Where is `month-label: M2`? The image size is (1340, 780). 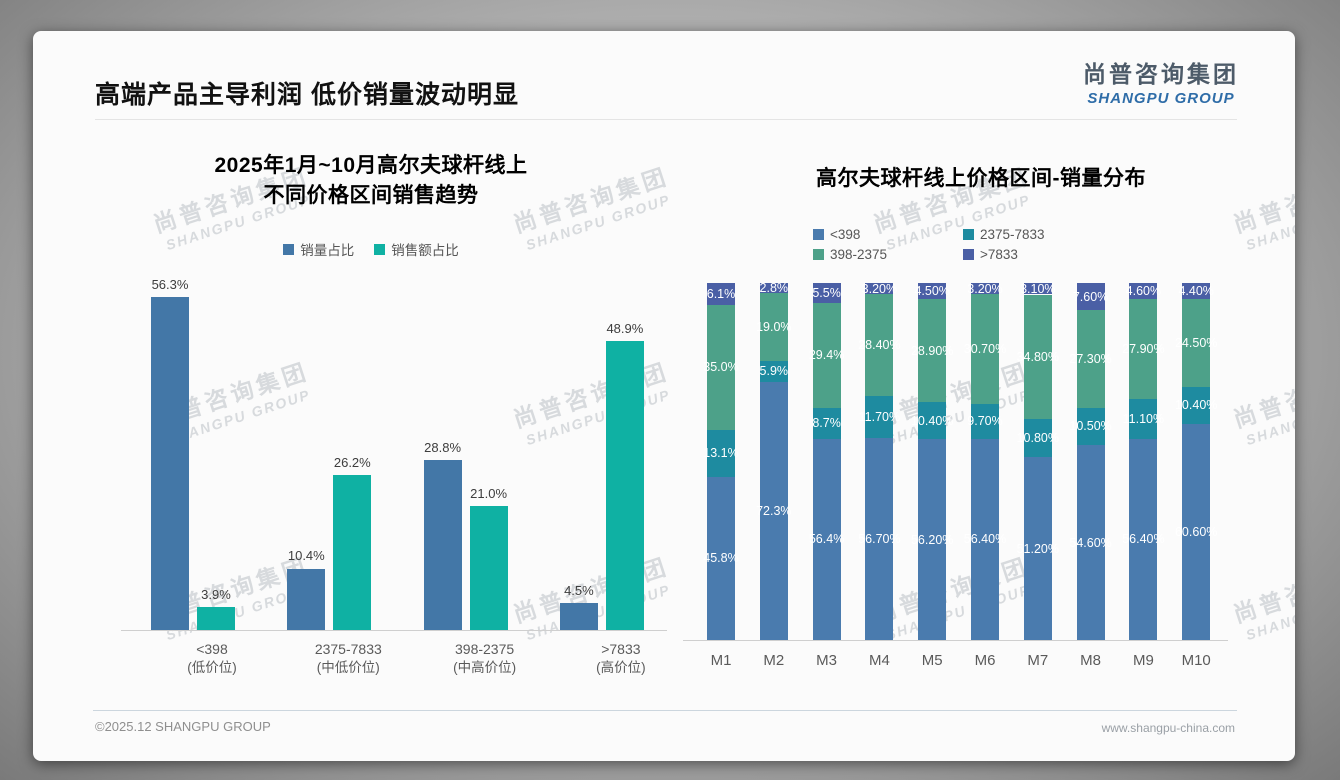 month-label: M2 is located at coordinates (774, 660).